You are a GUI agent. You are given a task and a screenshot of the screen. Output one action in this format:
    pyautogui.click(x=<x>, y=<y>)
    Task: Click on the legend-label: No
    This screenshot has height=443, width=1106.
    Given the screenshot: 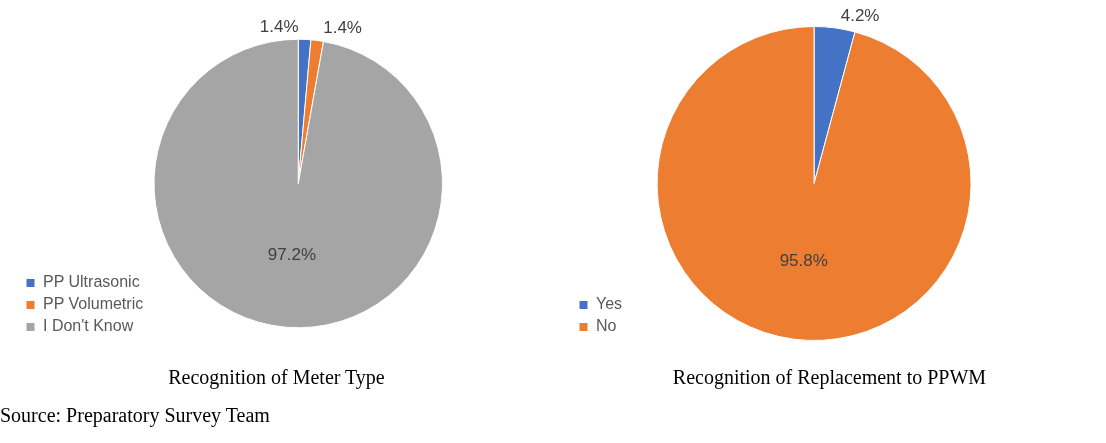 What is the action you would take?
    pyautogui.click(x=606, y=326)
    